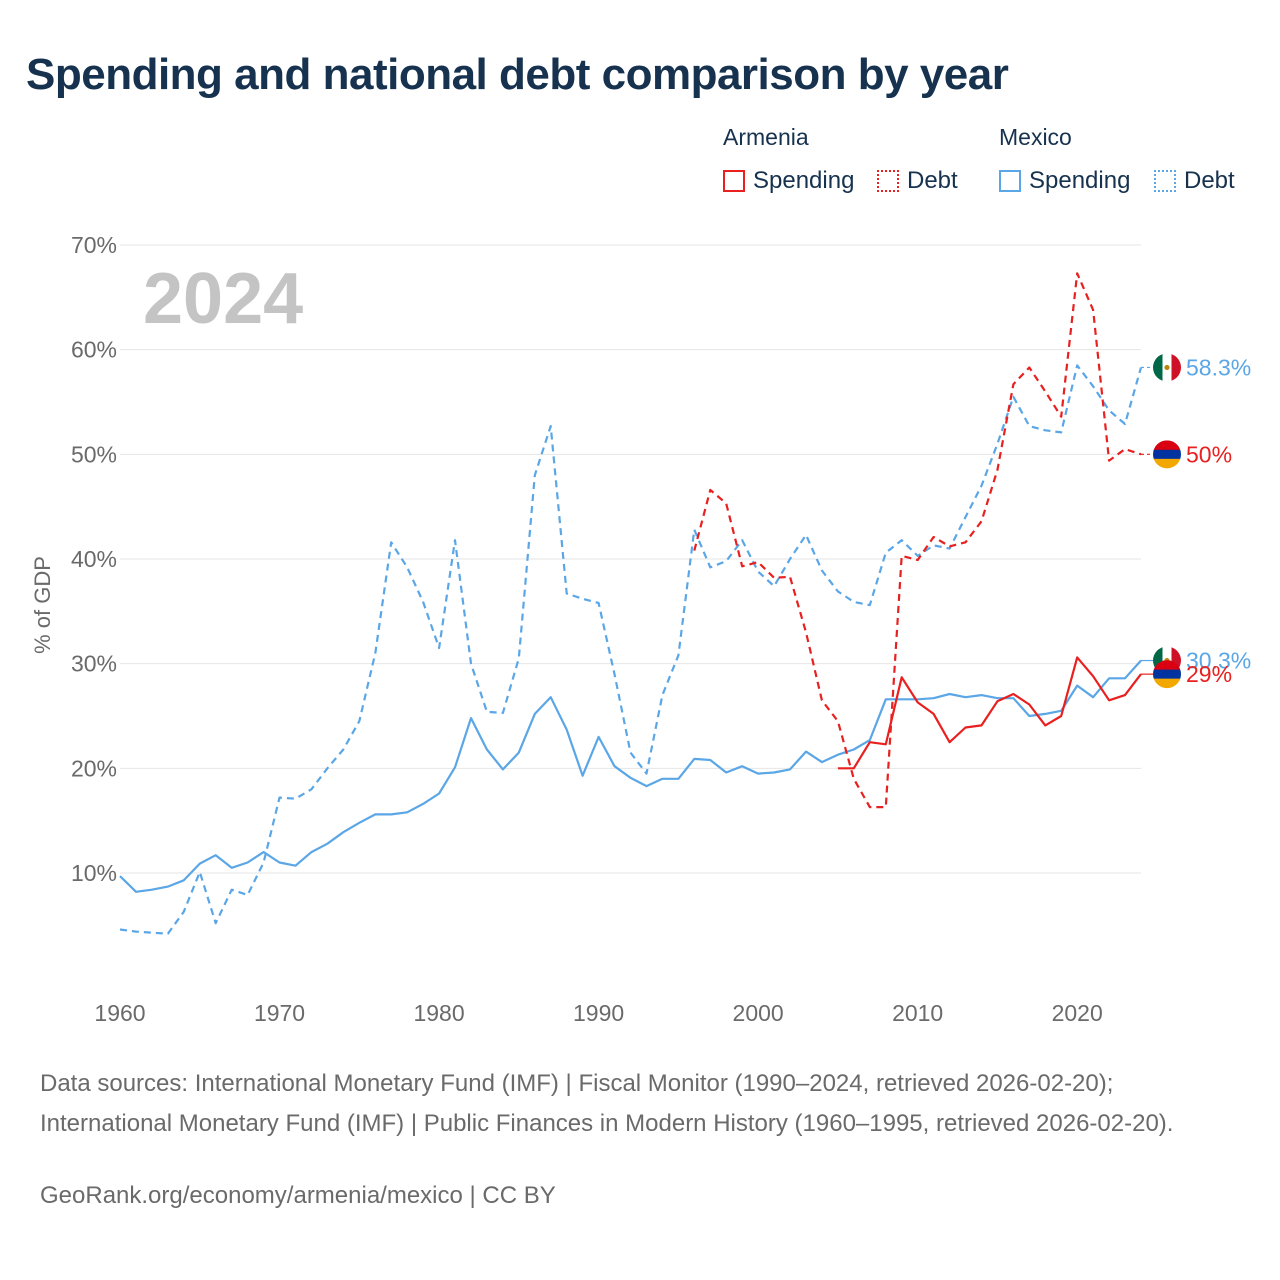 This screenshot has height=1280, width=1280. Describe the element at coordinates (1209, 454) in the screenshot. I see `end-value-label: 50%` at that location.